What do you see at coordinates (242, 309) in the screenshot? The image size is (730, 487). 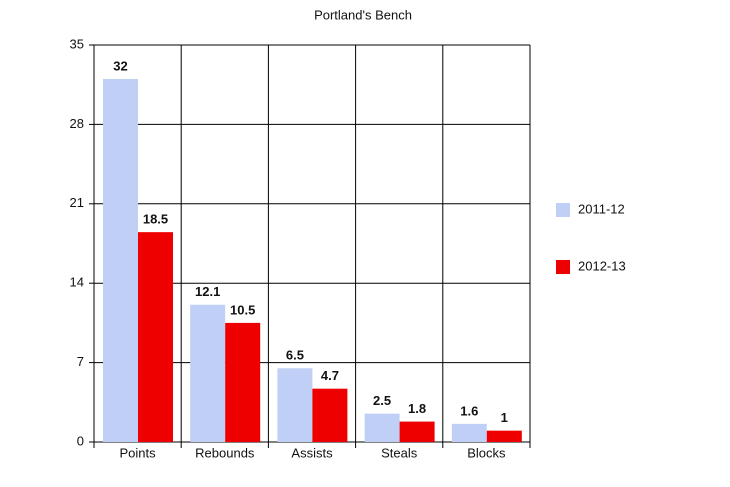 I see `value-label: 10.5` at bounding box center [242, 309].